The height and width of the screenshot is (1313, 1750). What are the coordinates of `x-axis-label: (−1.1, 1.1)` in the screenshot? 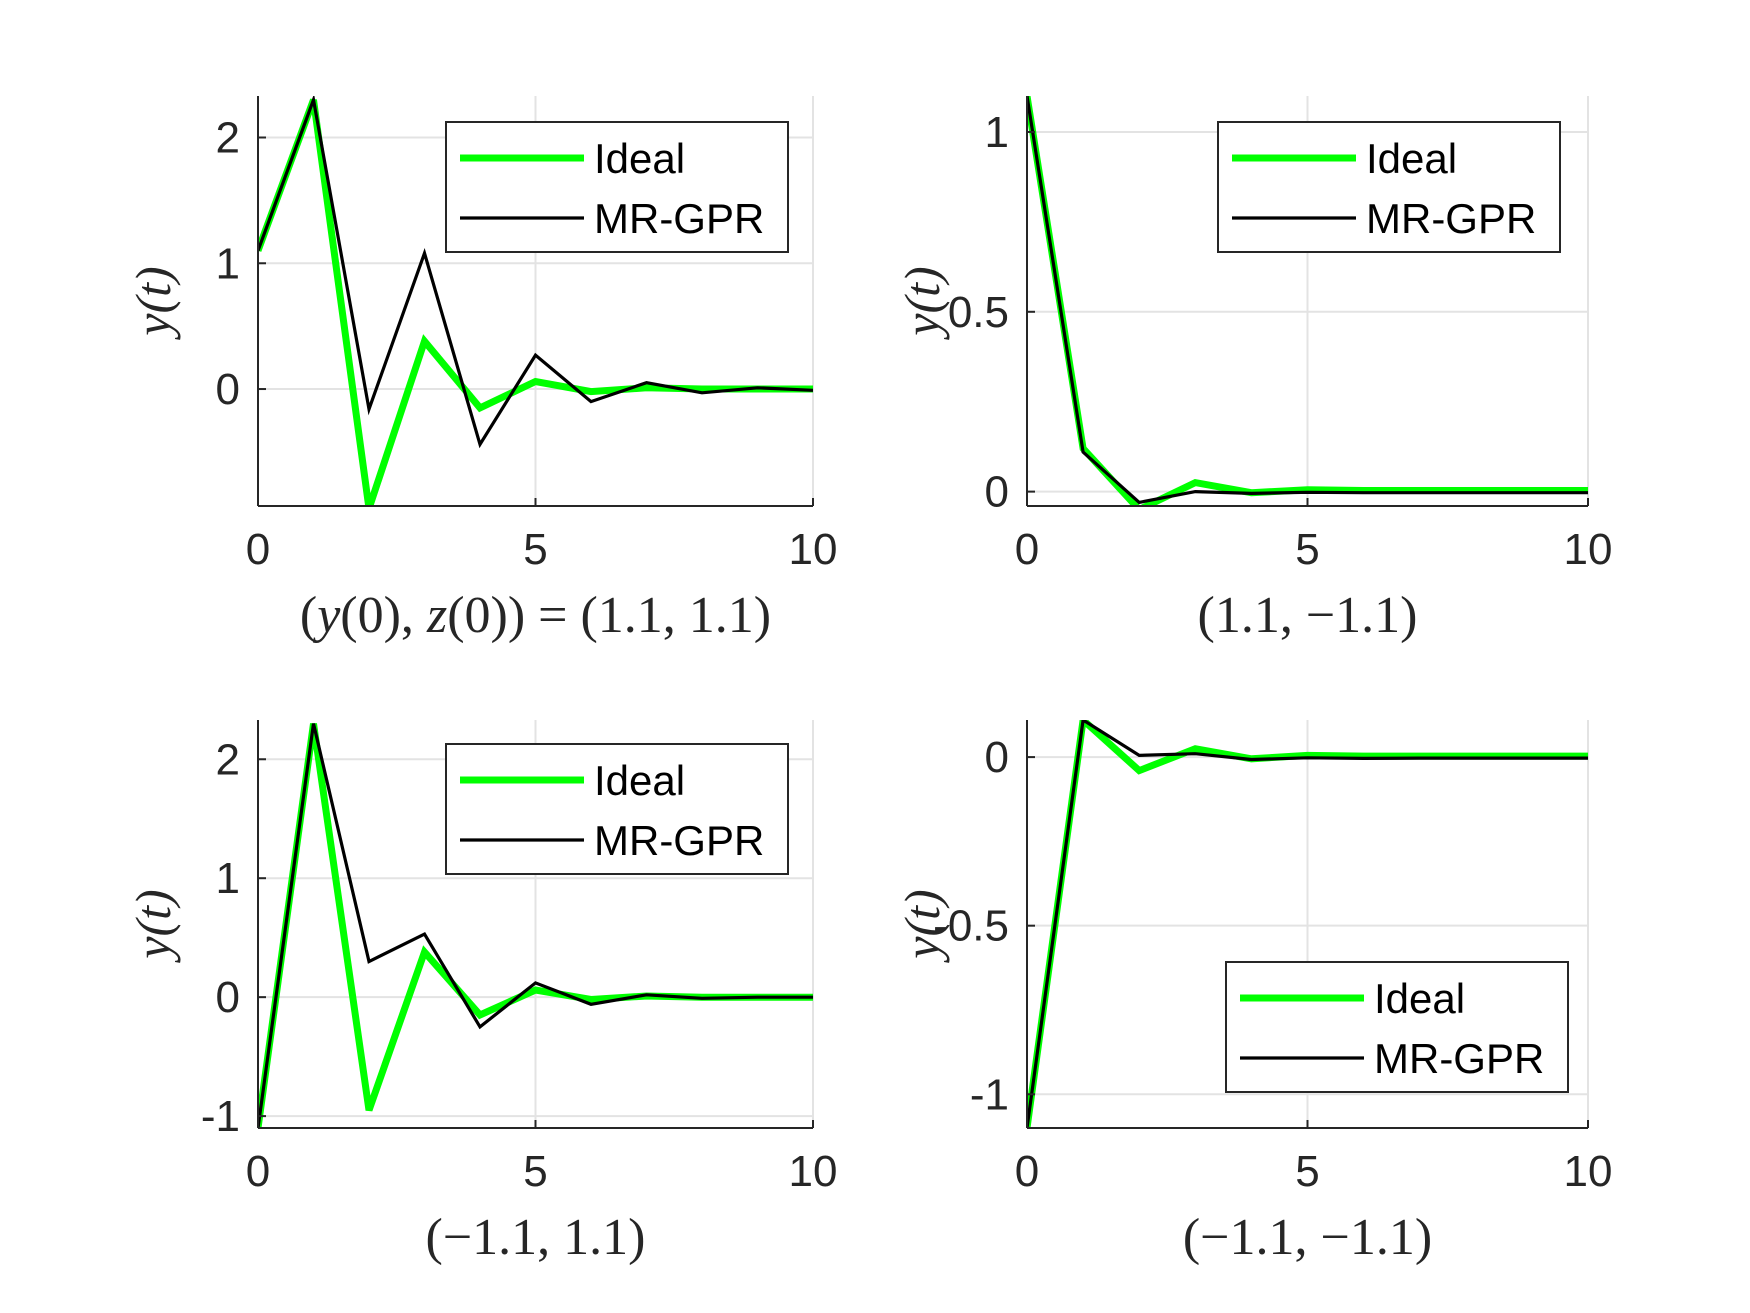 It's located at (536, 1237).